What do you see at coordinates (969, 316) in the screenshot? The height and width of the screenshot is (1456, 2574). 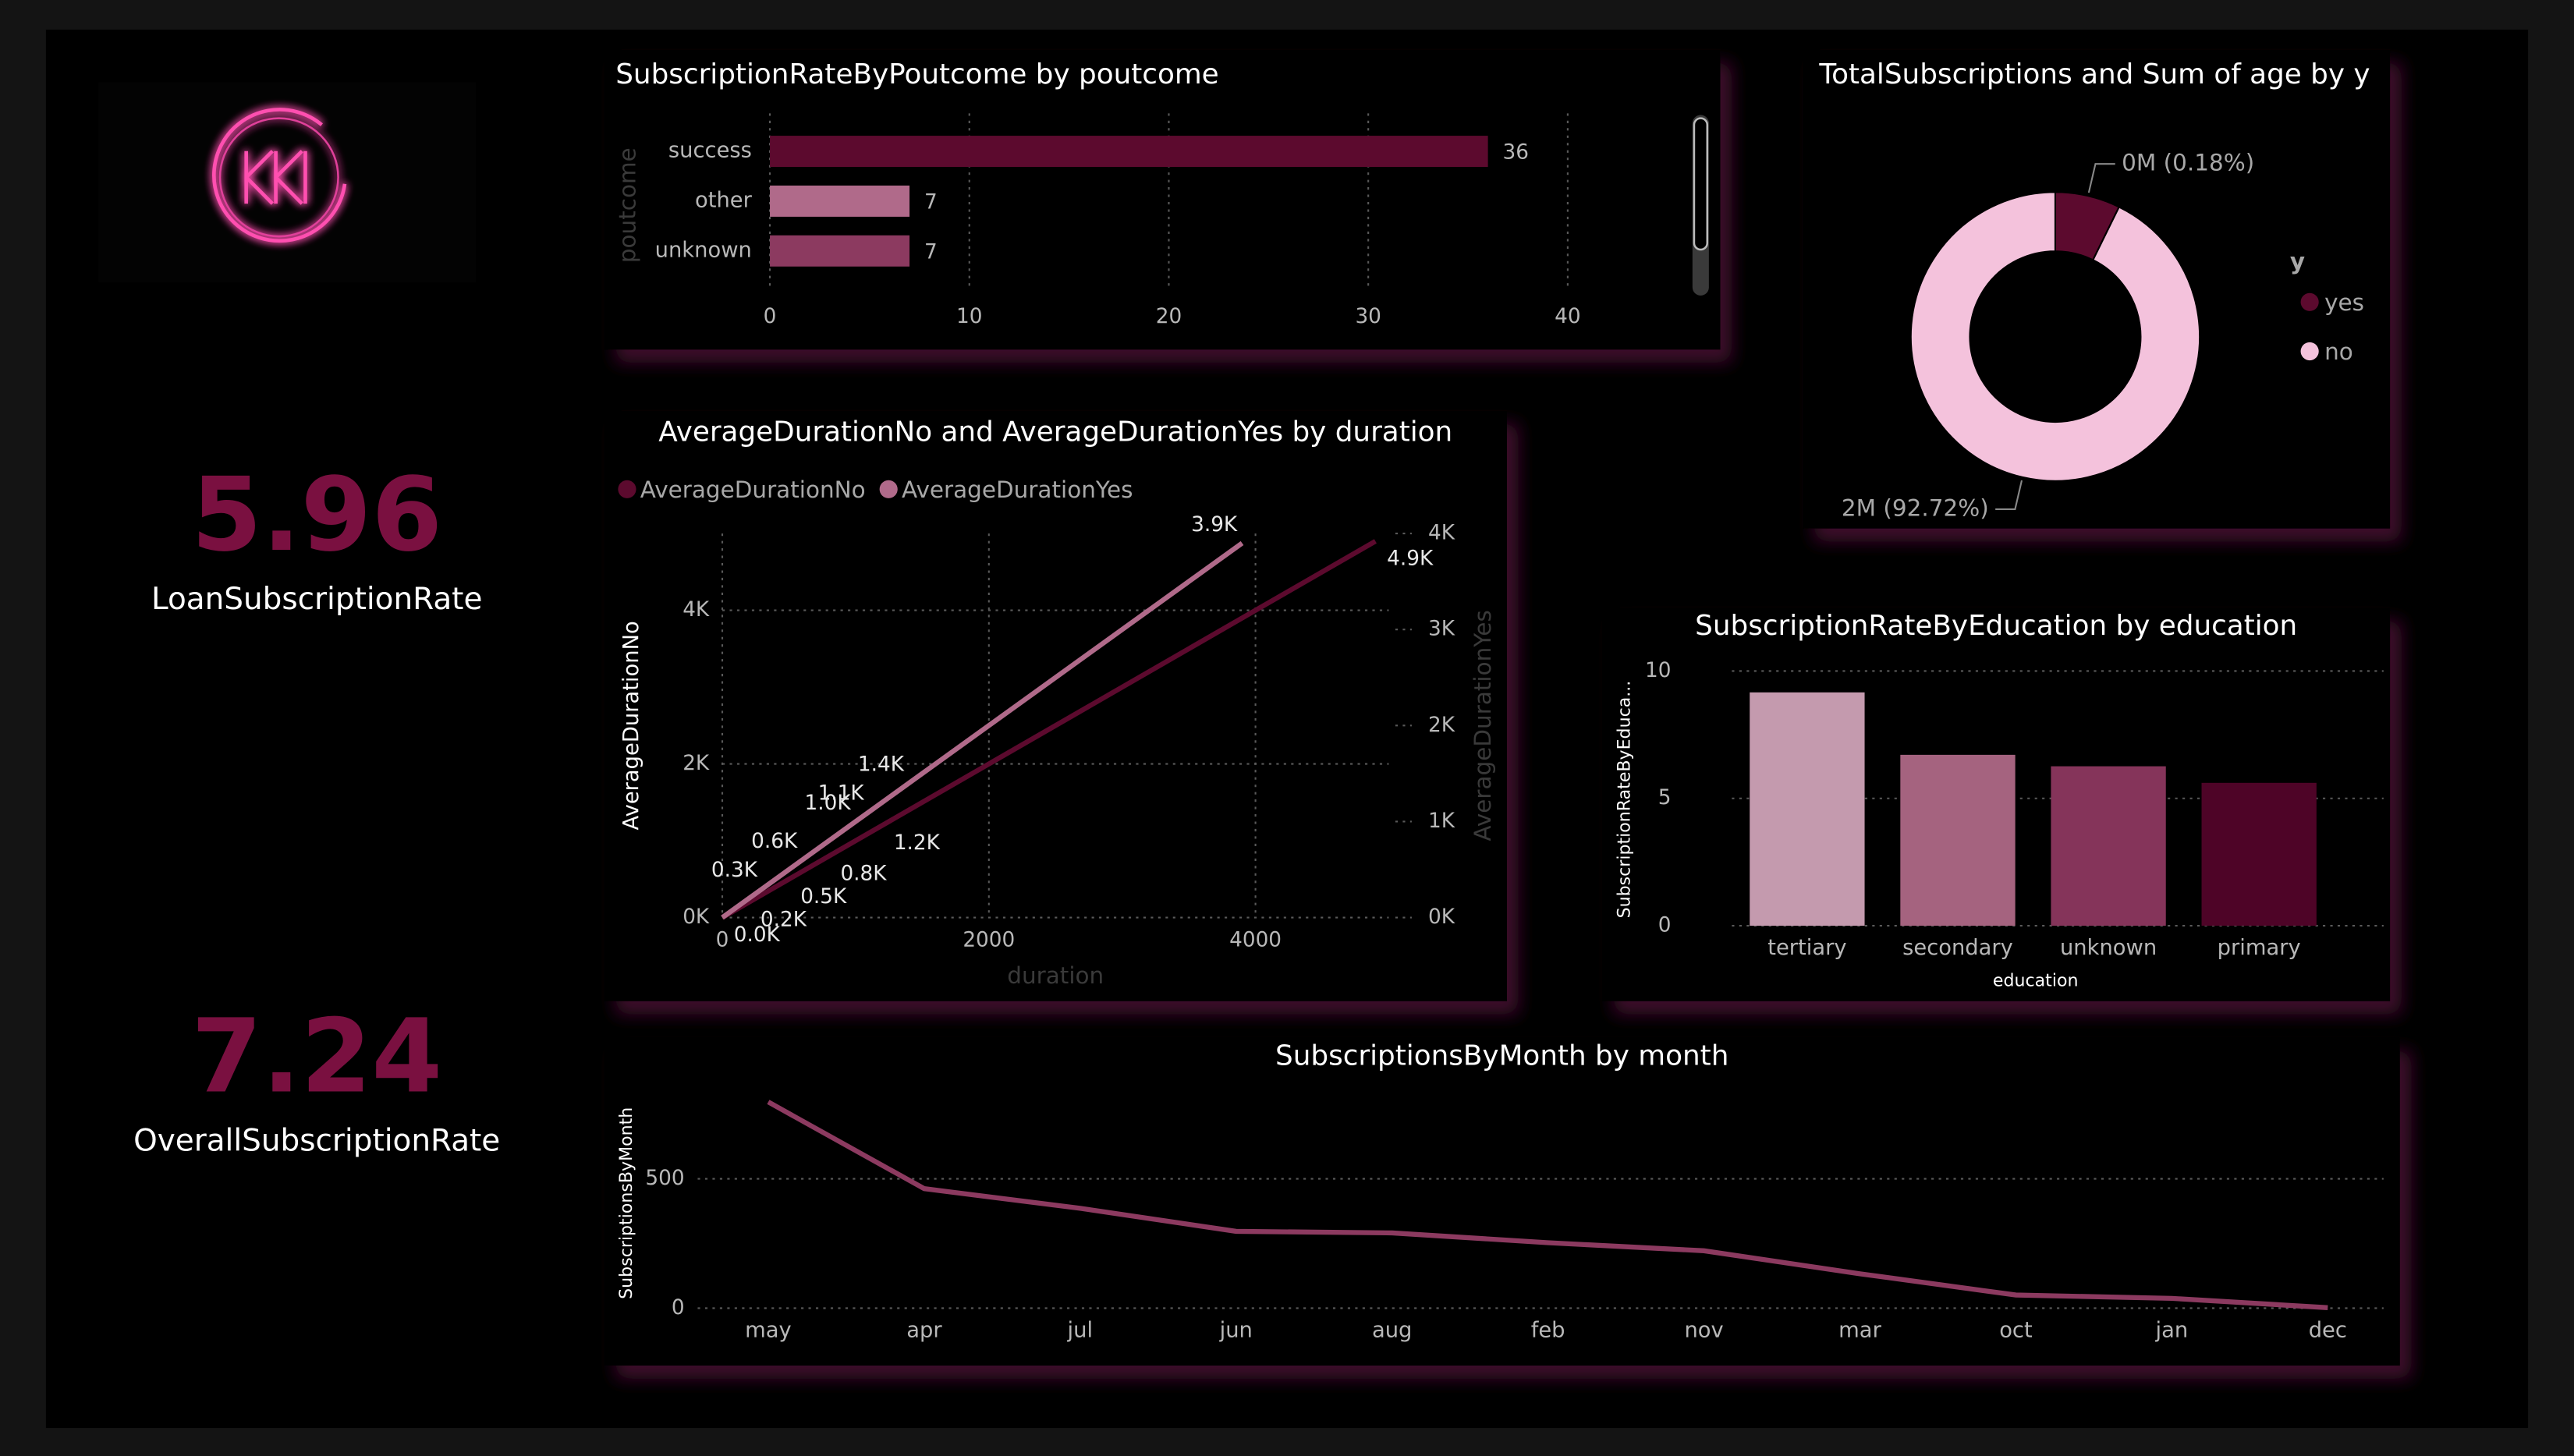 I see `x-tick-label: 10` at bounding box center [969, 316].